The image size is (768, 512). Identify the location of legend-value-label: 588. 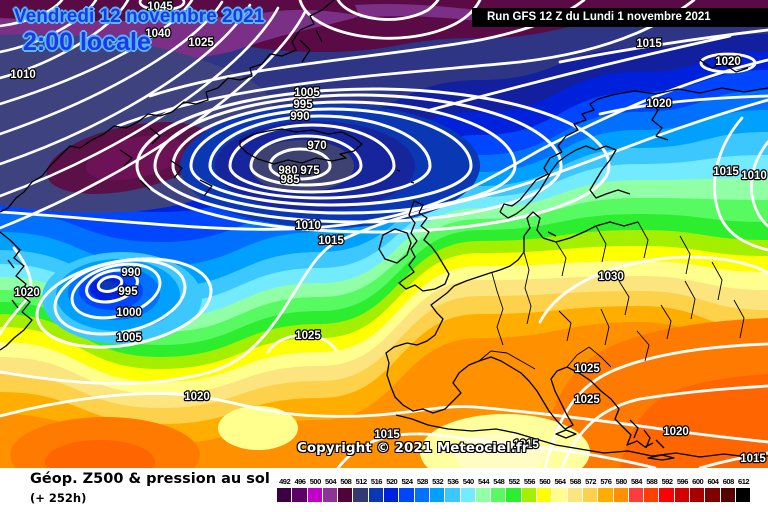
(652, 481).